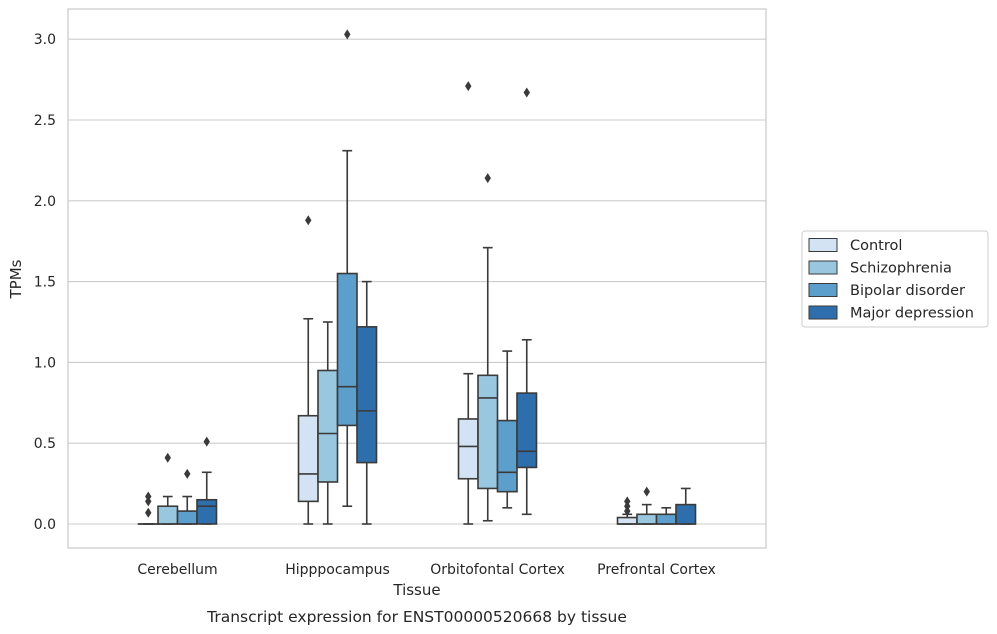 This screenshot has height=634, width=997. Describe the element at coordinates (416, 590) in the screenshot. I see `x-axis-title: Tissue` at that location.